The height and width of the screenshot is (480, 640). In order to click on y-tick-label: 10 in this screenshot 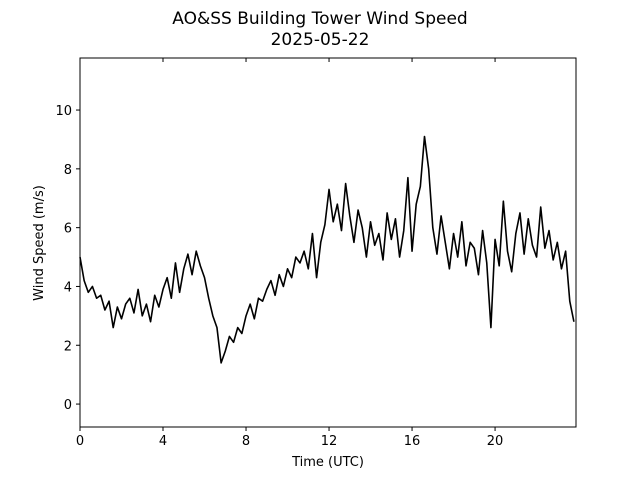, I will do `click(63, 111)`.